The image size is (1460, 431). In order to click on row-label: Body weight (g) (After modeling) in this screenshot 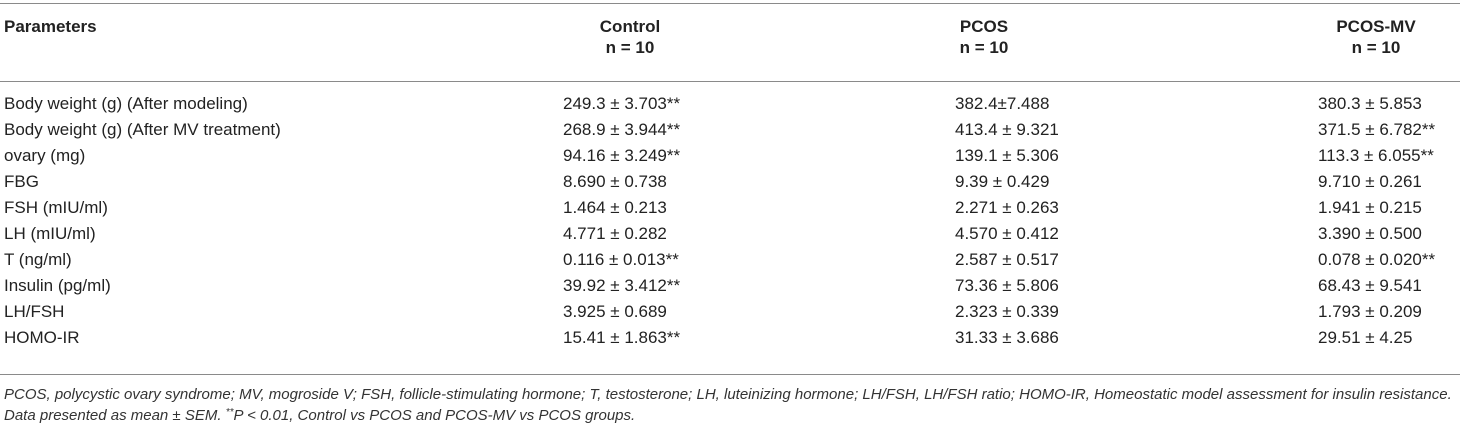, I will do `click(126, 103)`.